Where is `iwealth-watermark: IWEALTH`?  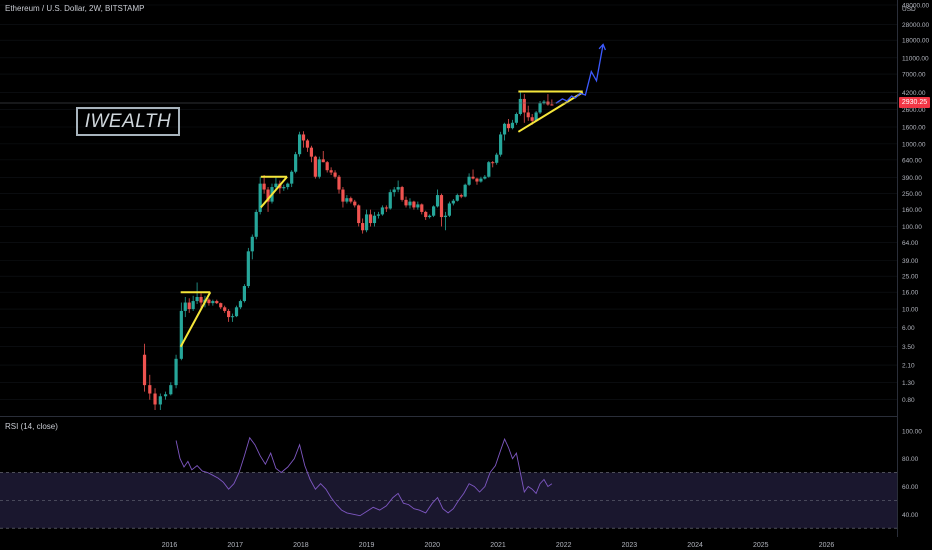
iwealth-watermark: IWEALTH is located at coordinates (128, 121).